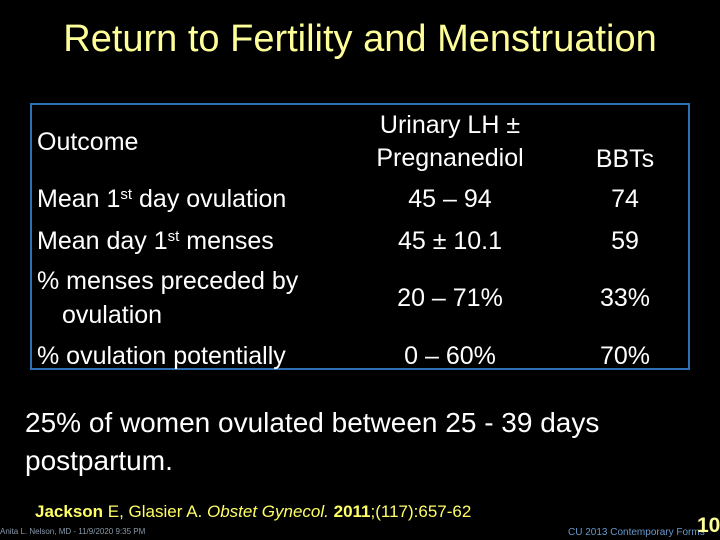  Describe the element at coordinates (625, 241) in the screenshot. I see `cell-bbt-row2: 59` at that location.